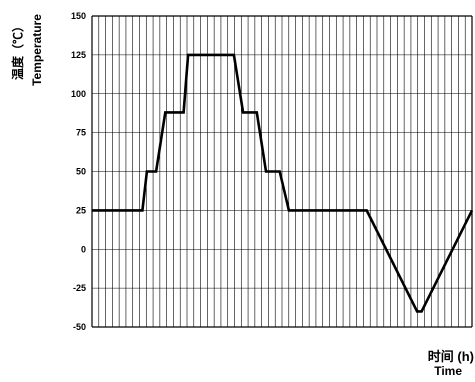 The height and width of the screenshot is (382, 475). What do you see at coordinates (83, 249) in the screenshot?
I see `y-tick-label: 0` at bounding box center [83, 249].